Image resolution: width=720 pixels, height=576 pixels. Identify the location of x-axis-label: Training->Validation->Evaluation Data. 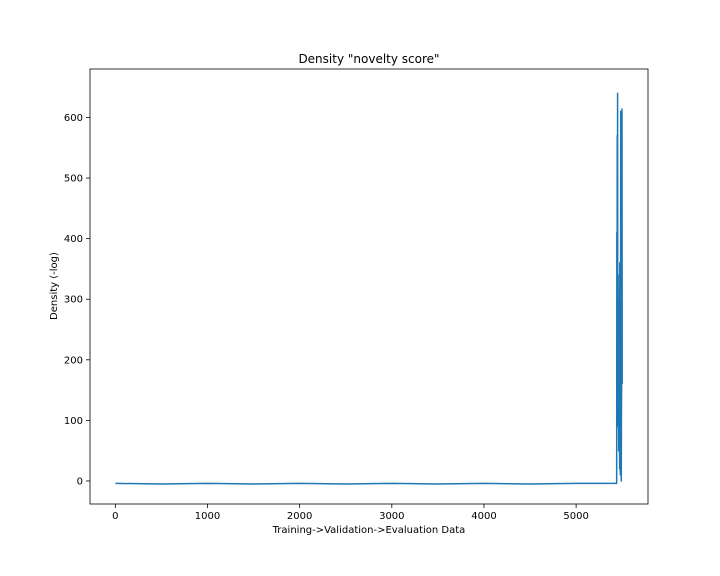
(369, 530).